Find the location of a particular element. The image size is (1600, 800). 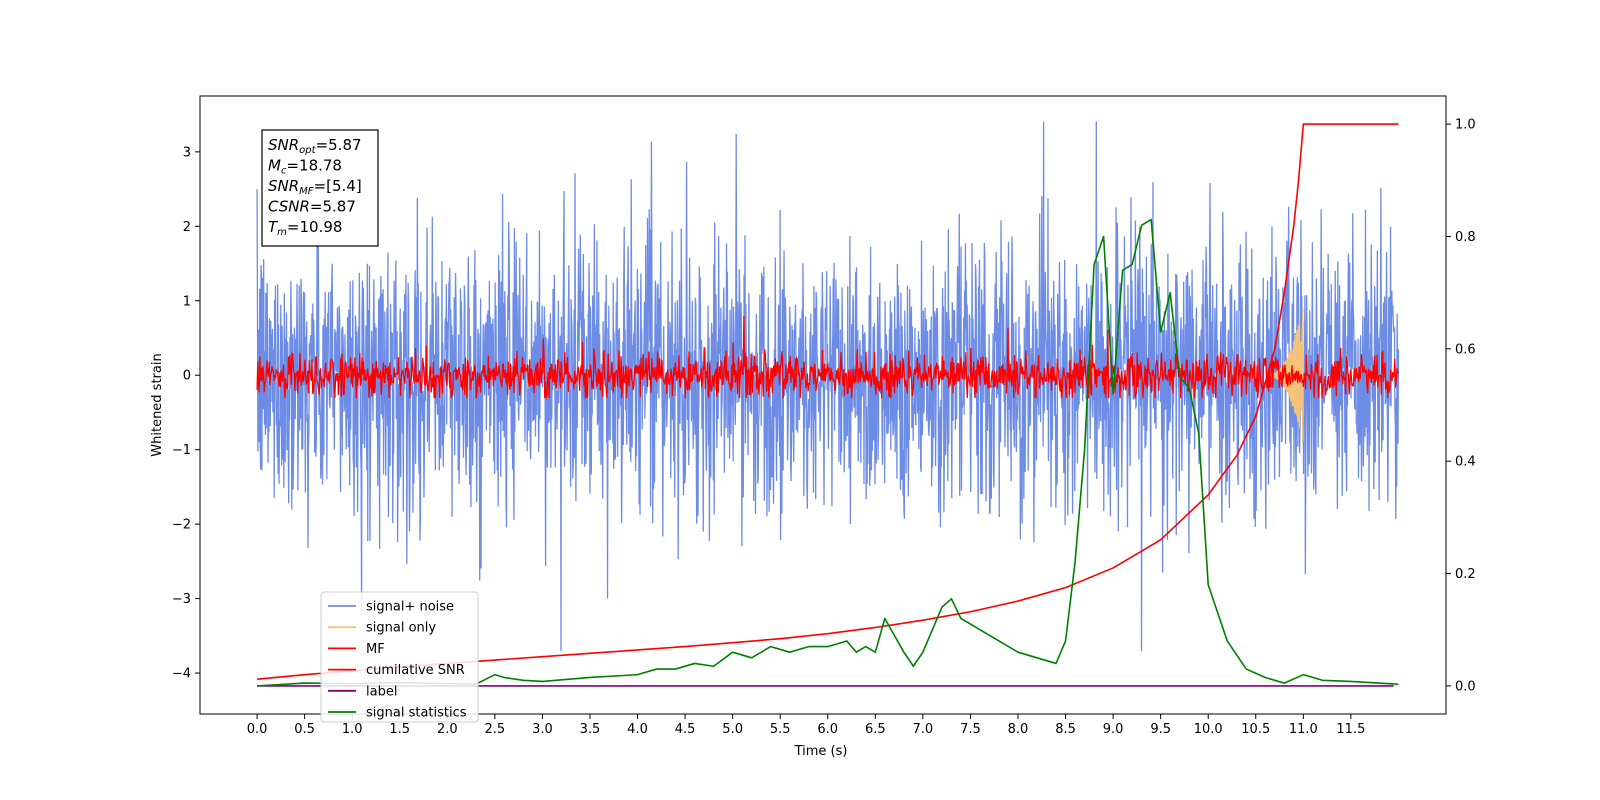

y-right-tick-label: 1.0 is located at coordinates (1465, 125).